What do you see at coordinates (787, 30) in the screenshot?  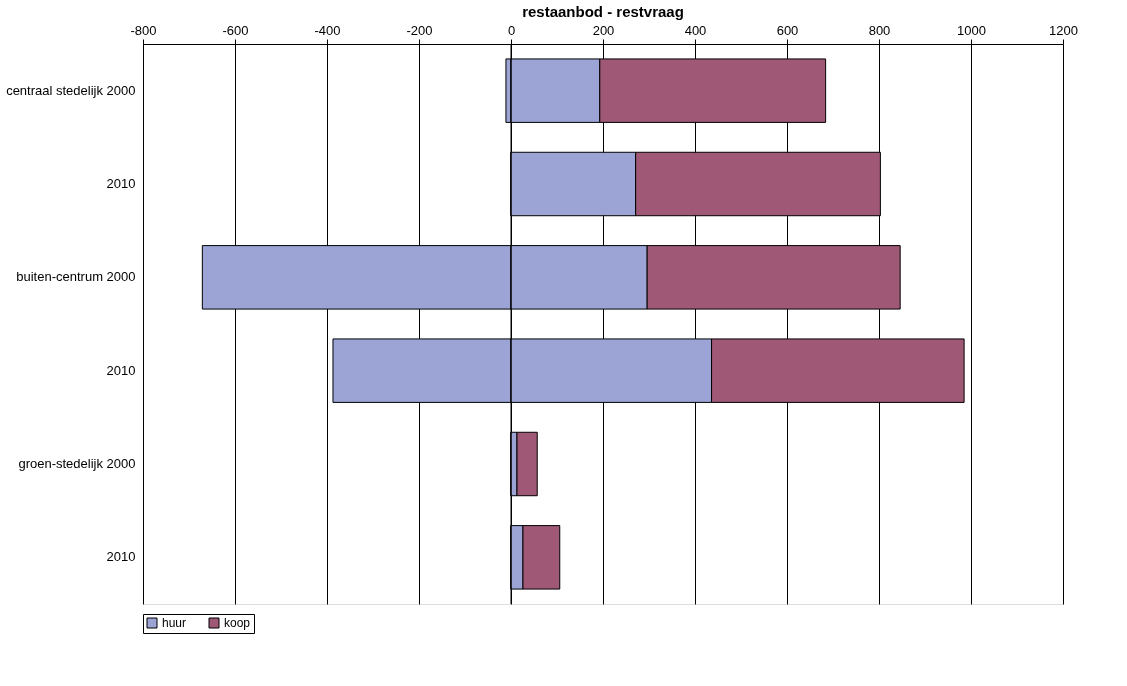 I see `x-tick-label: 600` at bounding box center [787, 30].